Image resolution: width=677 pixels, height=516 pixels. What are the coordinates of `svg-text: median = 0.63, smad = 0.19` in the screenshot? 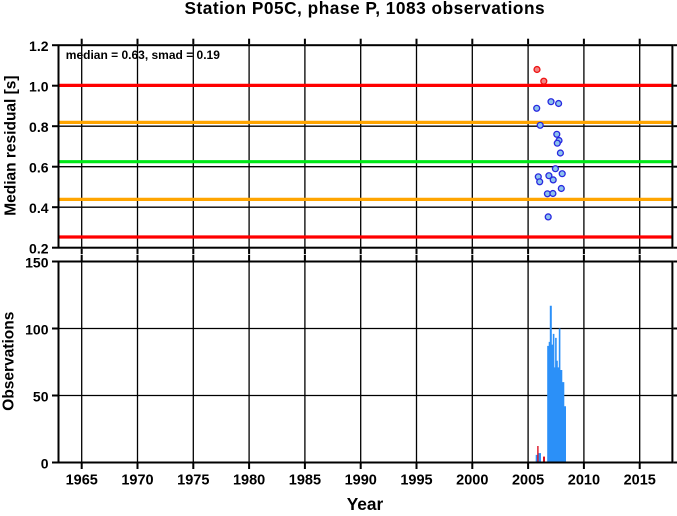 It's located at (143, 55).